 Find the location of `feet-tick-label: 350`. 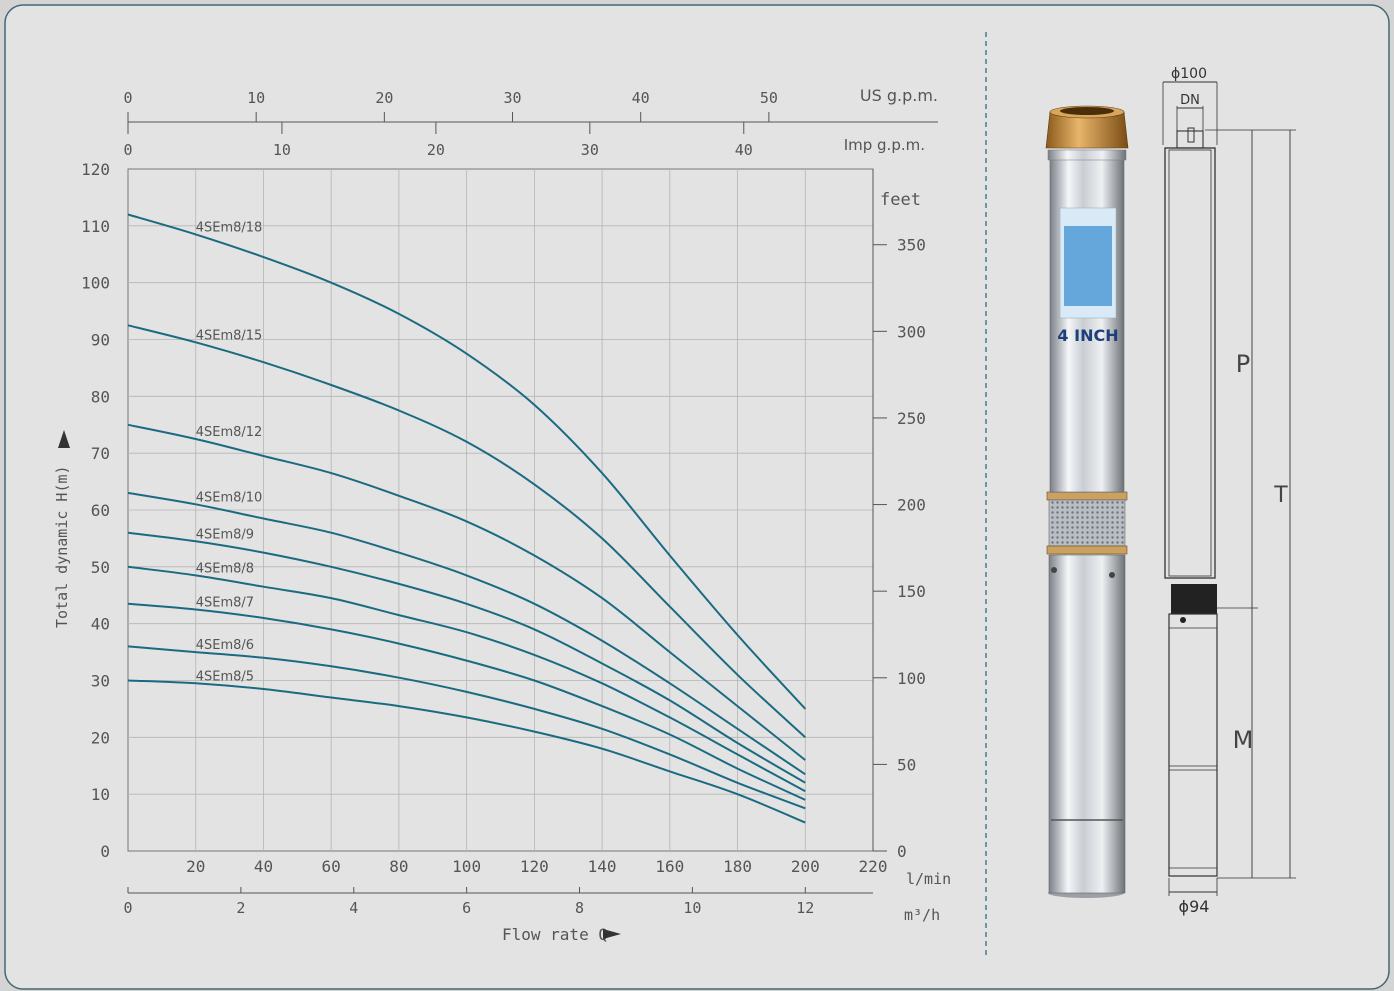

feet-tick-label: 350 is located at coordinates (911, 245).